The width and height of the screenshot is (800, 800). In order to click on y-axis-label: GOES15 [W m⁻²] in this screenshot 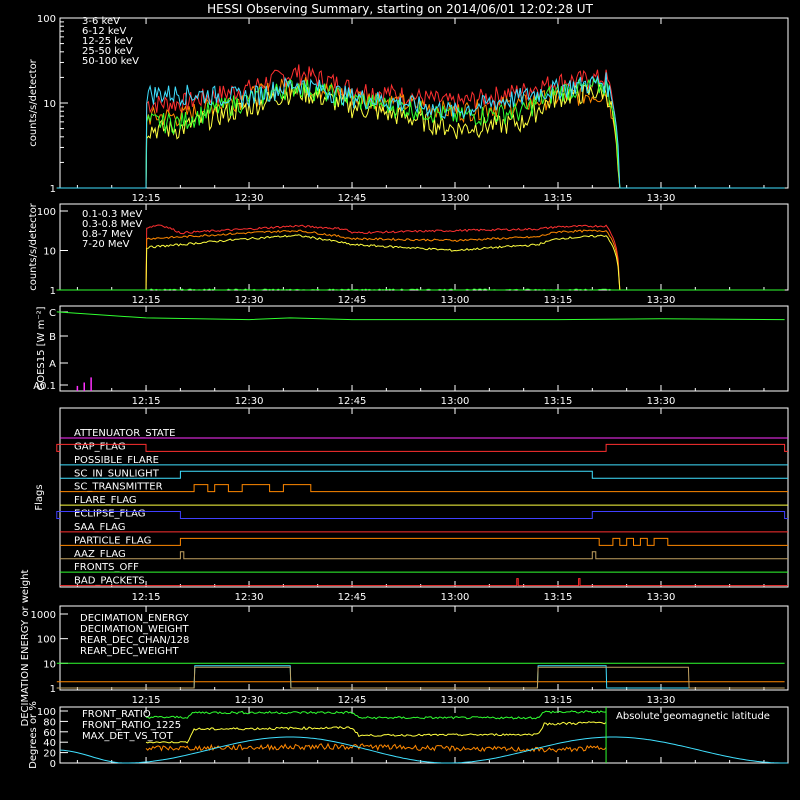, I will do `click(41, 348)`.